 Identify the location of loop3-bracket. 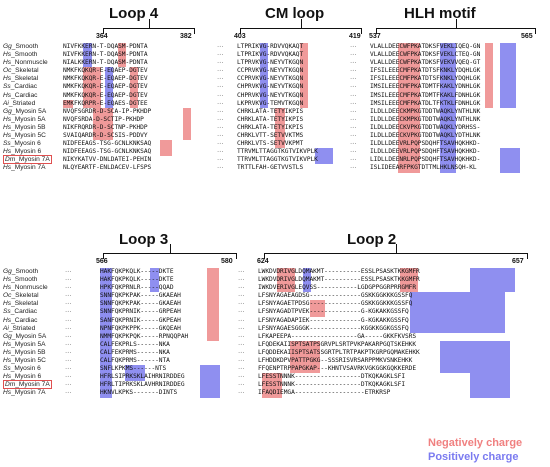
(170, 251).